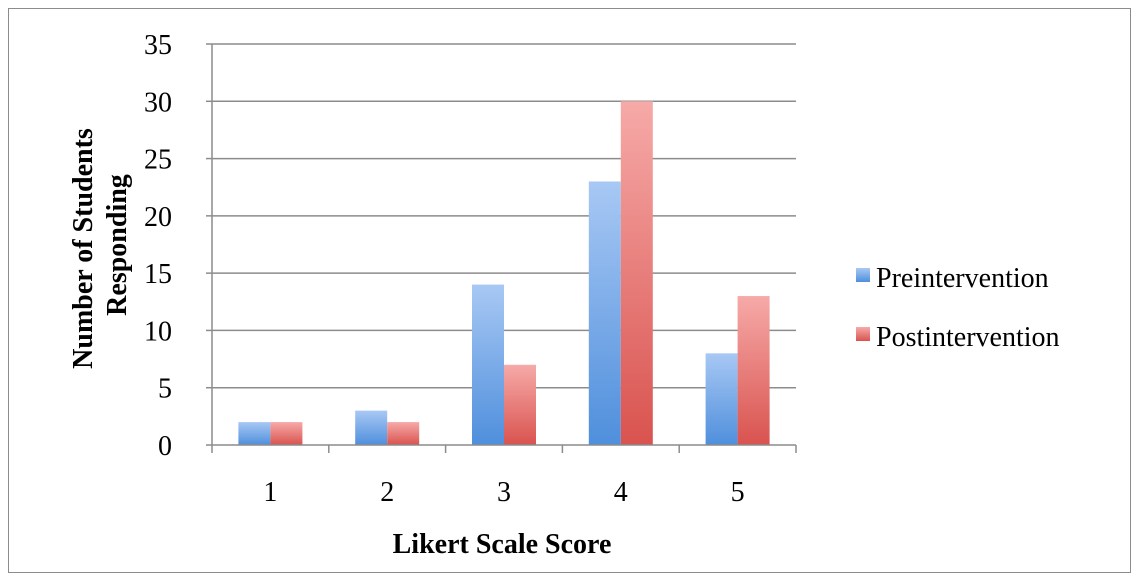 Image resolution: width=1141 pixels, height=583 pixels. I want to click on legend-label-preintervention: Preintervention, so click(962, 278).